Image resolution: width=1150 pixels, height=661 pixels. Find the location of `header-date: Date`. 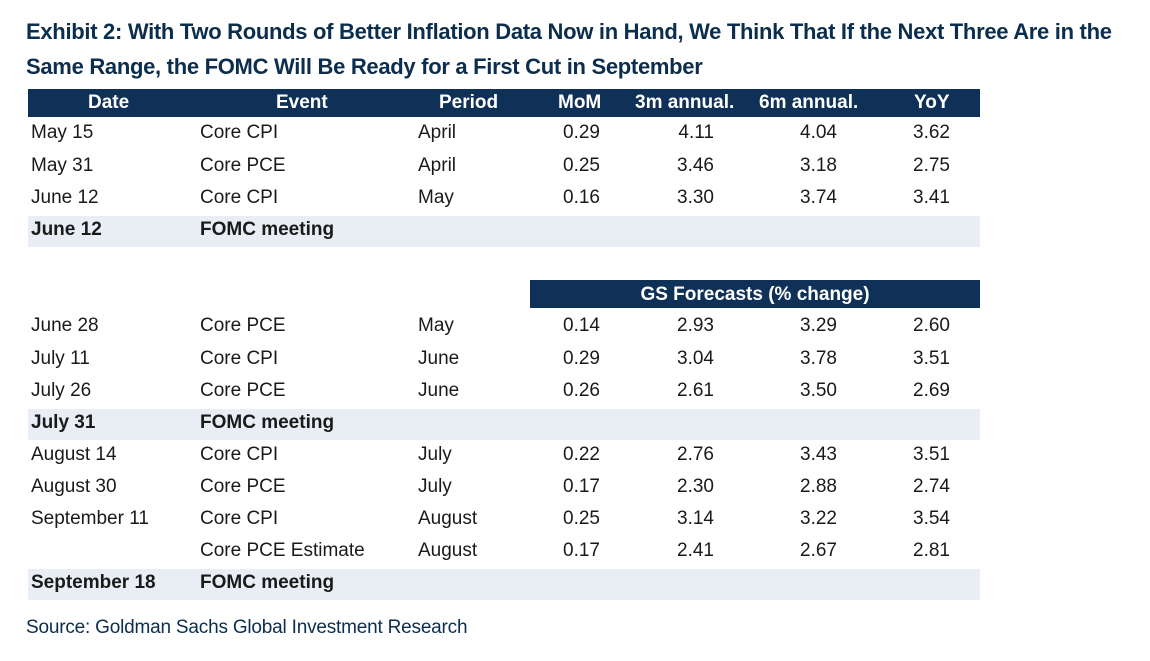

header-date: Date is located at coordinates (109, 102).